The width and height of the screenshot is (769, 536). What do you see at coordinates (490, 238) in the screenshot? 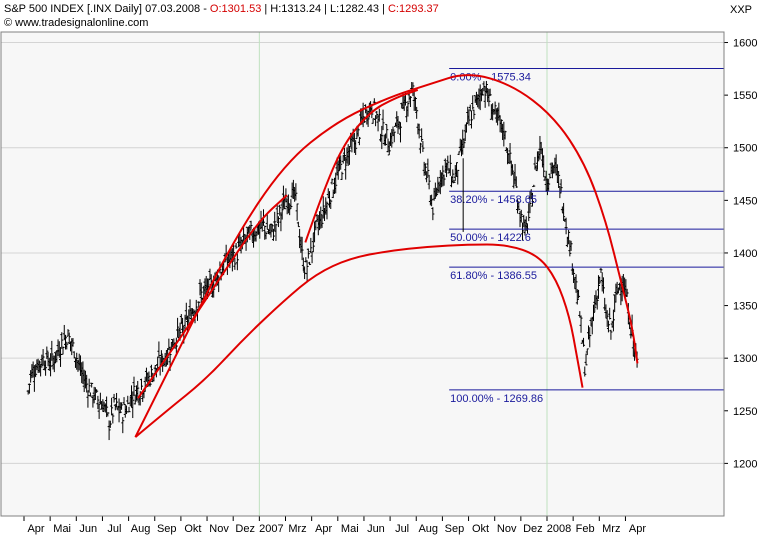
I see `fib-label-50.00%: 50.00% - 1422.6` at bounding box center [490, 238].